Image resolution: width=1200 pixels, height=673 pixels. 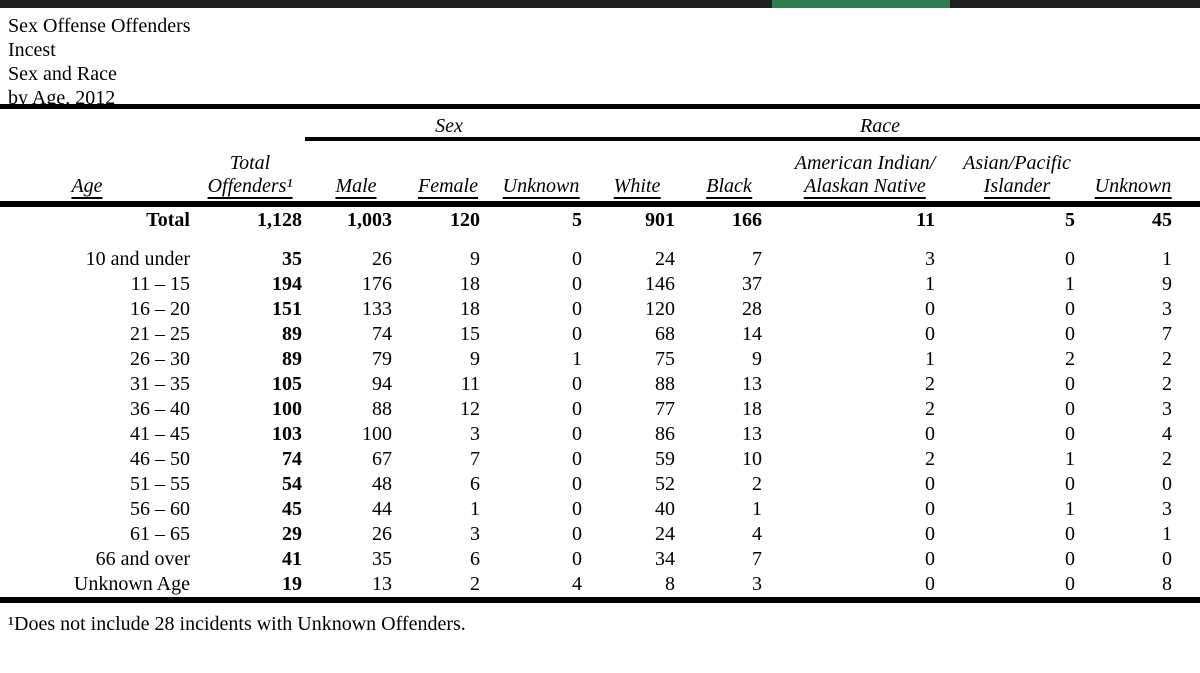 What do you see at coordinates (665, 459) in the screenshot?
I see `value-cell: 59` at bounding box center [665, 459].